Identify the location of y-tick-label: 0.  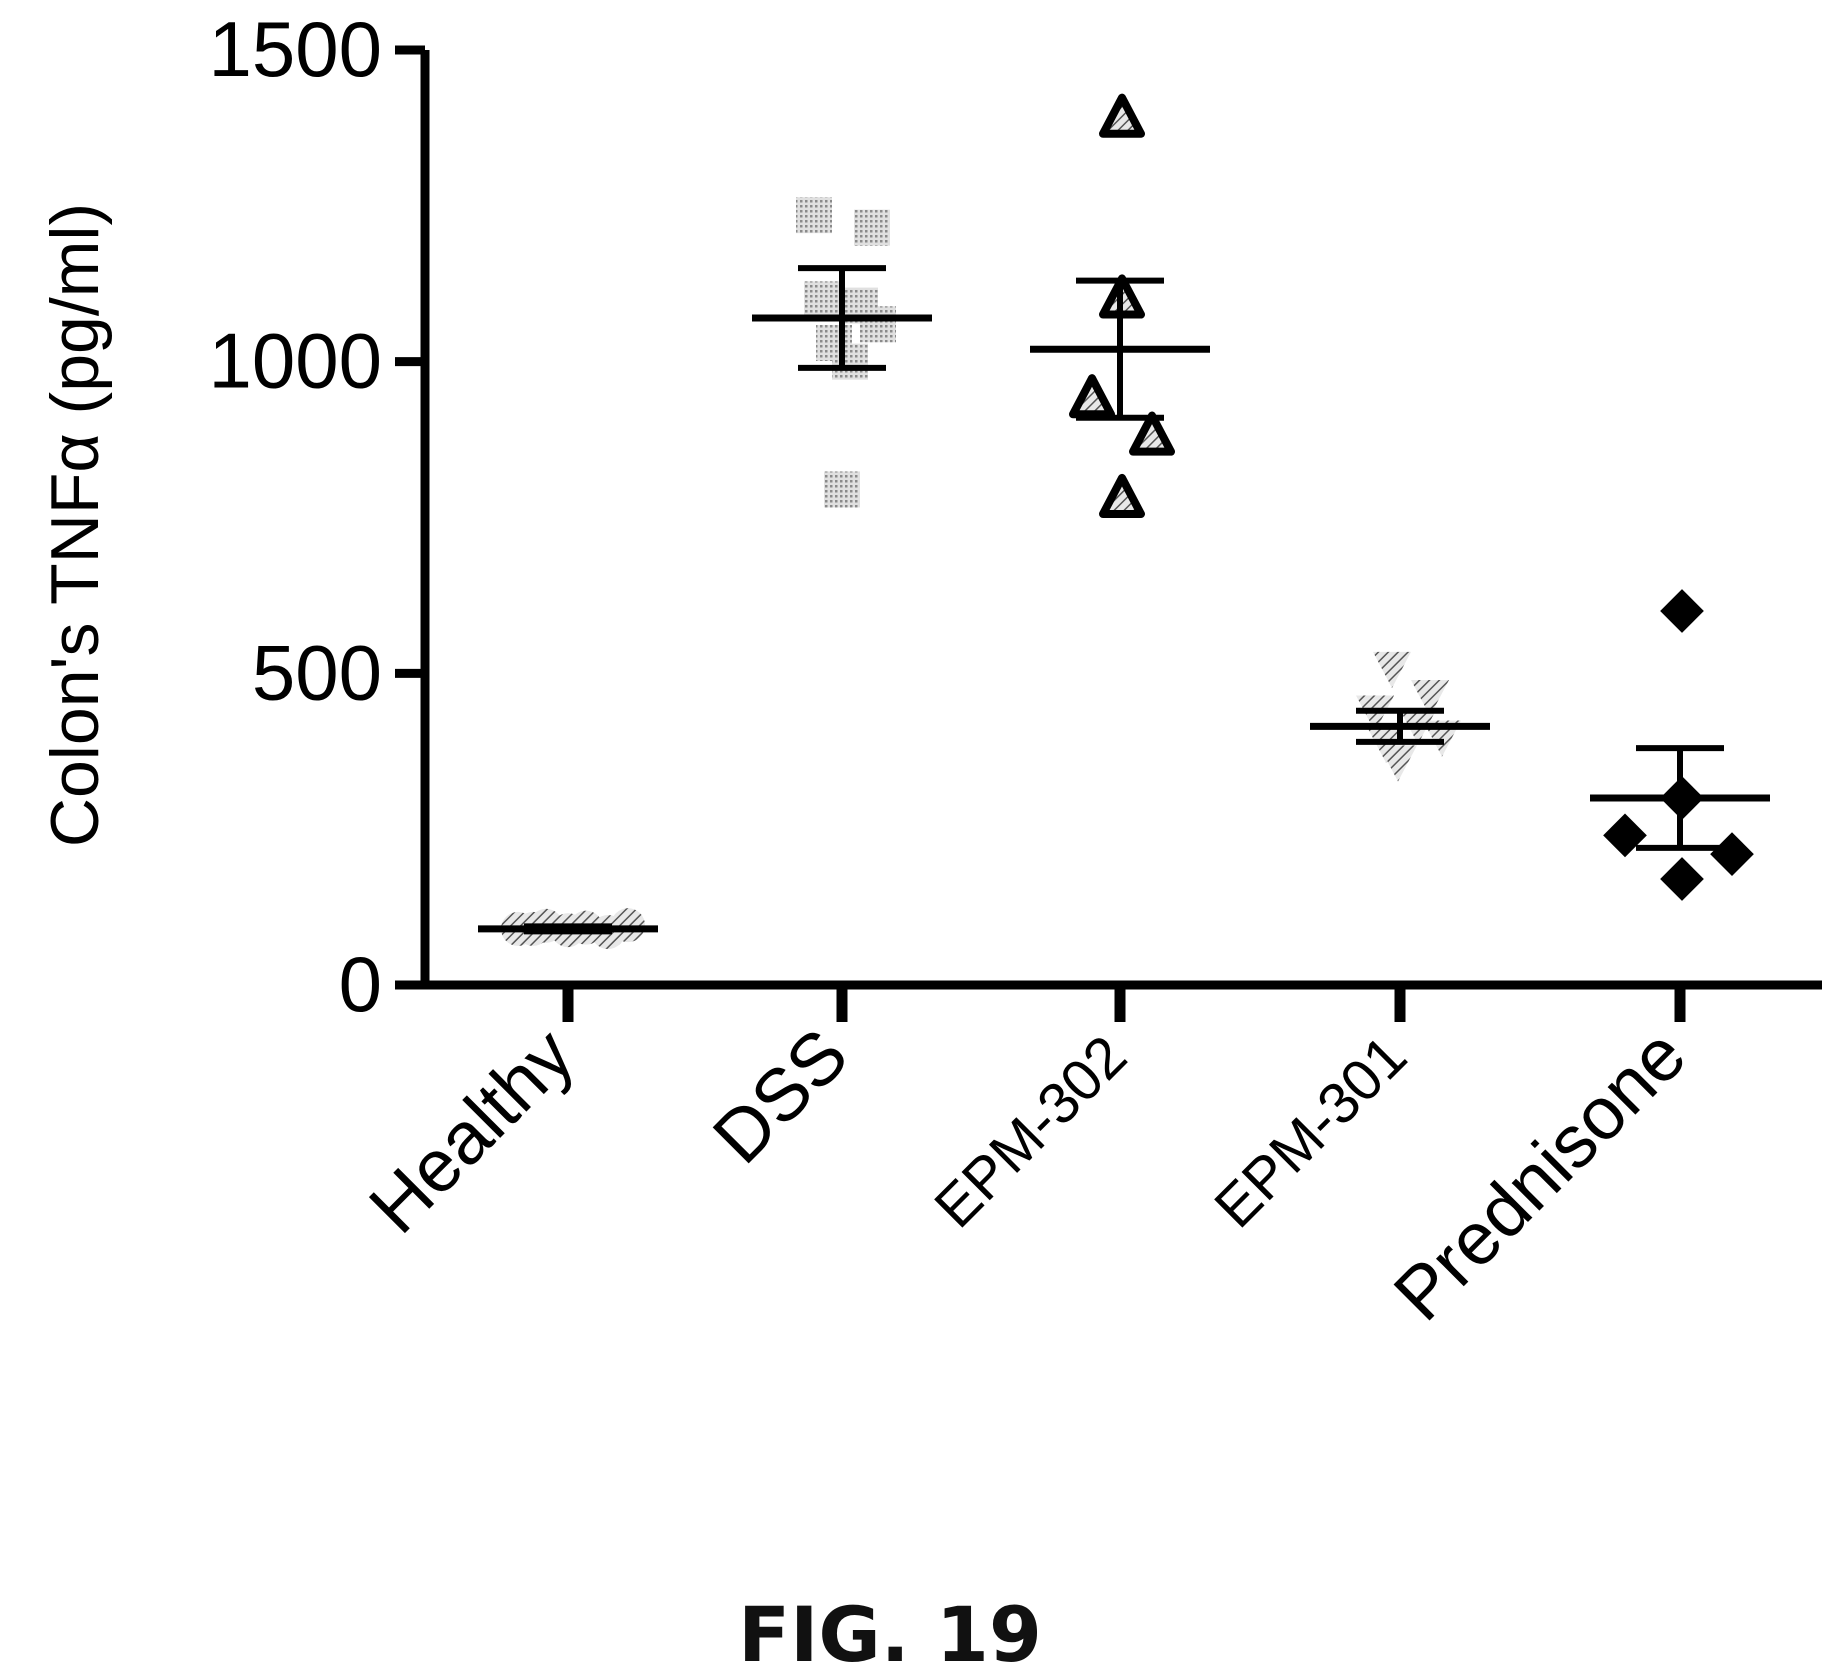
(360, 984).